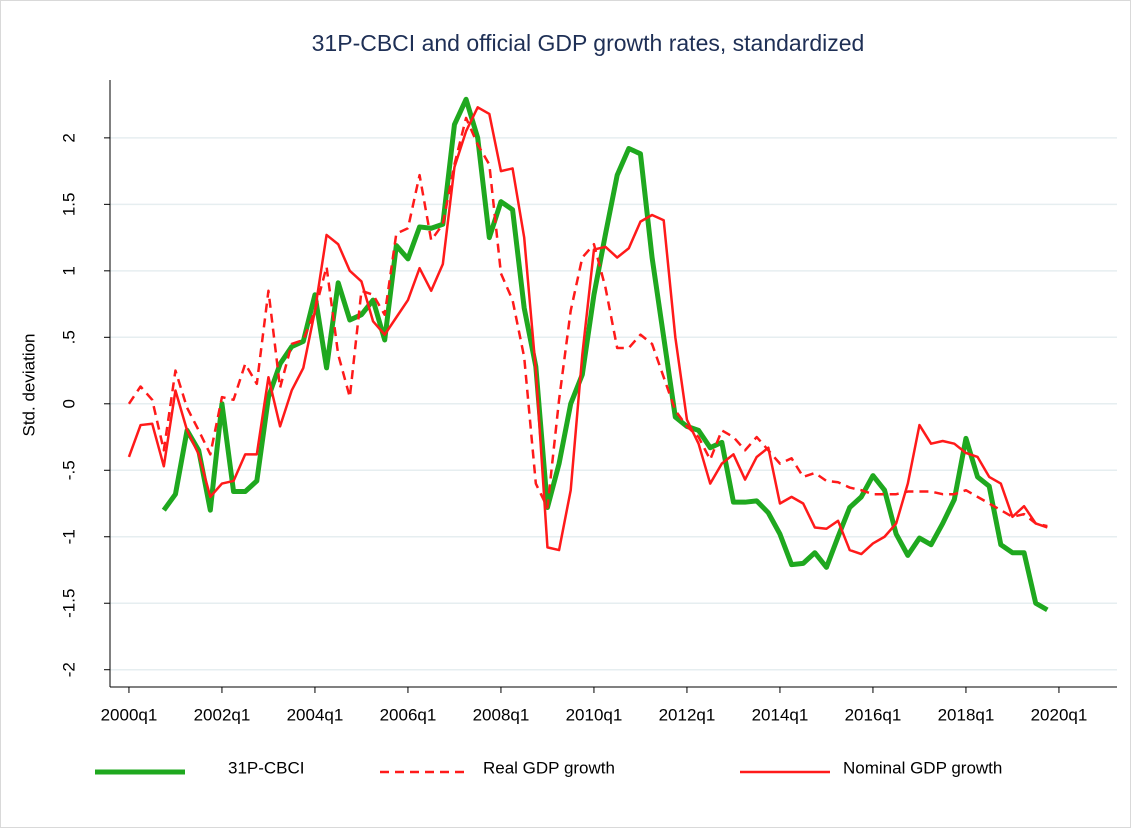 The image size is (1131, 828). I want to click on x-tick-label: 2020q1, so click(1059, 714).